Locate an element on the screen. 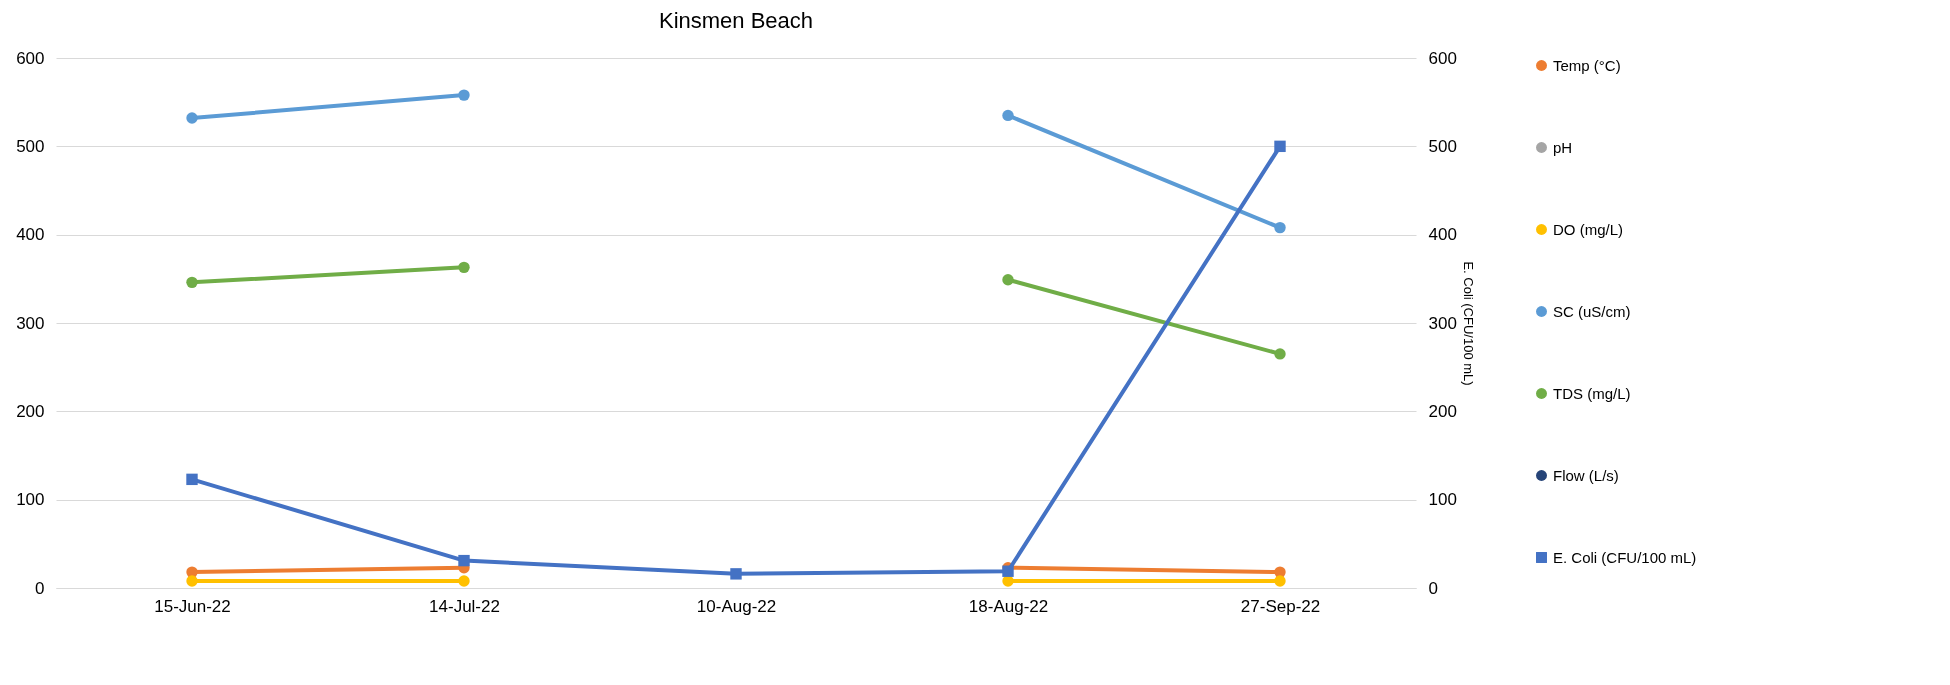  legend-label: pH is located at coordinates (1563, 147).